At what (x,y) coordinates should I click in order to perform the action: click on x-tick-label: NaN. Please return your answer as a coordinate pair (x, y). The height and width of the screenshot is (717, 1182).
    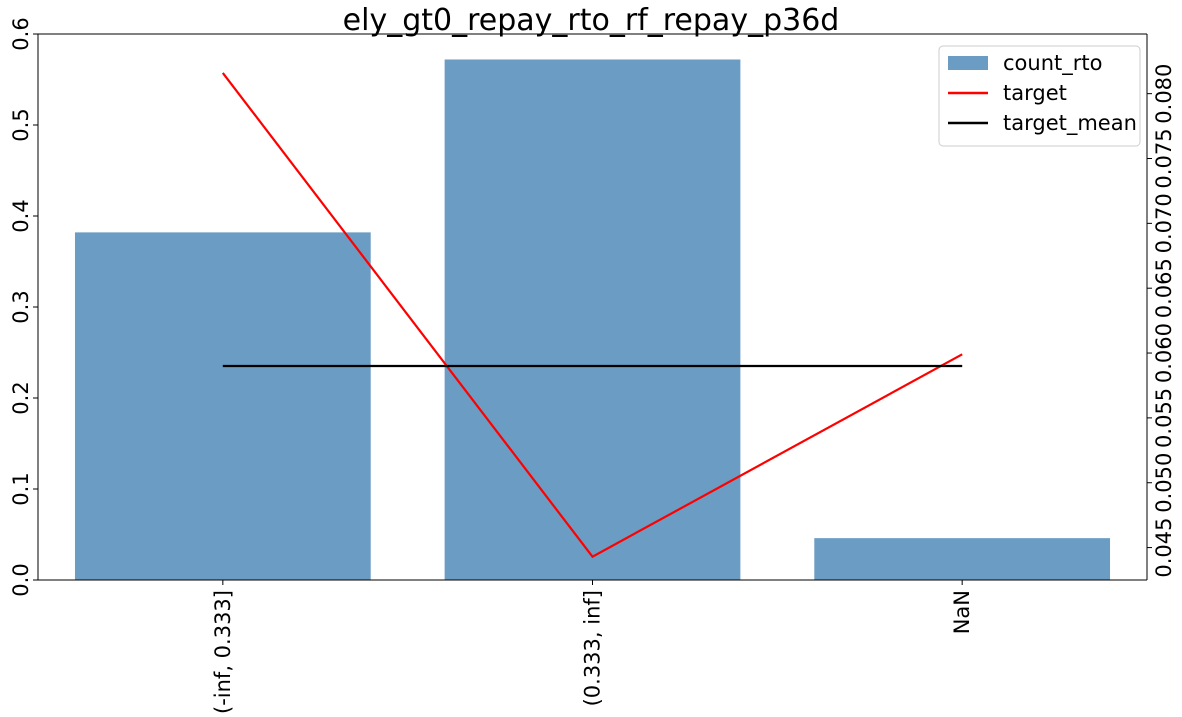
    Looking at the image, I should click on (962, 612).